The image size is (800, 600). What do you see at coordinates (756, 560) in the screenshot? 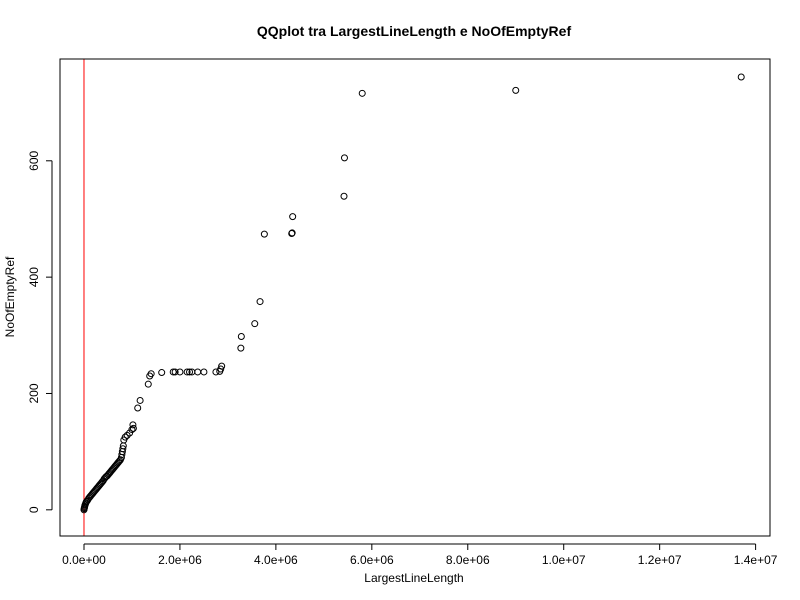
I see `x-tick-label: 1.4e+07` at bounding box center [756, 560].